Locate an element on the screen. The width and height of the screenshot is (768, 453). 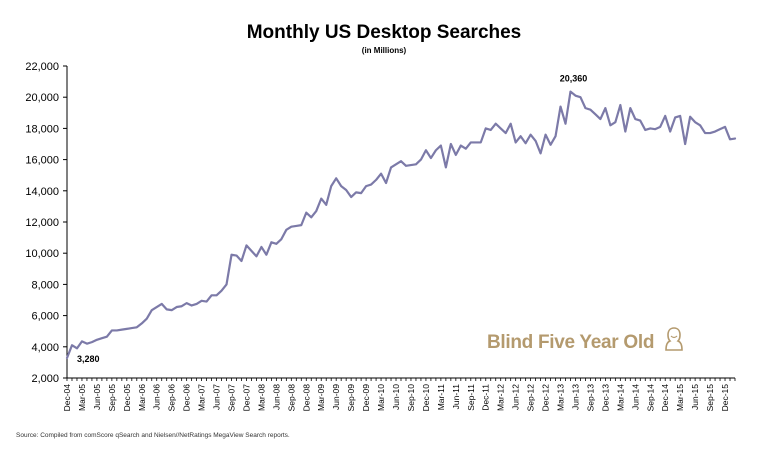
x-tick-label: Mar-05 is located at coordinates (82, 397).